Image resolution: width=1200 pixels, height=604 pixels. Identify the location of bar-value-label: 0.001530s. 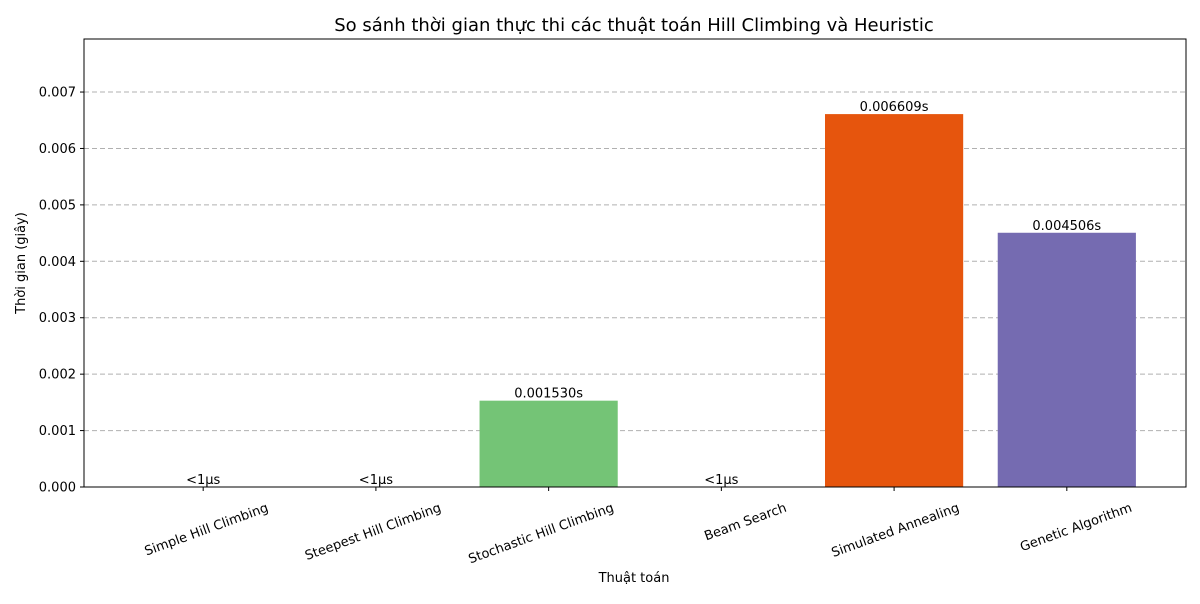
(548, 394).